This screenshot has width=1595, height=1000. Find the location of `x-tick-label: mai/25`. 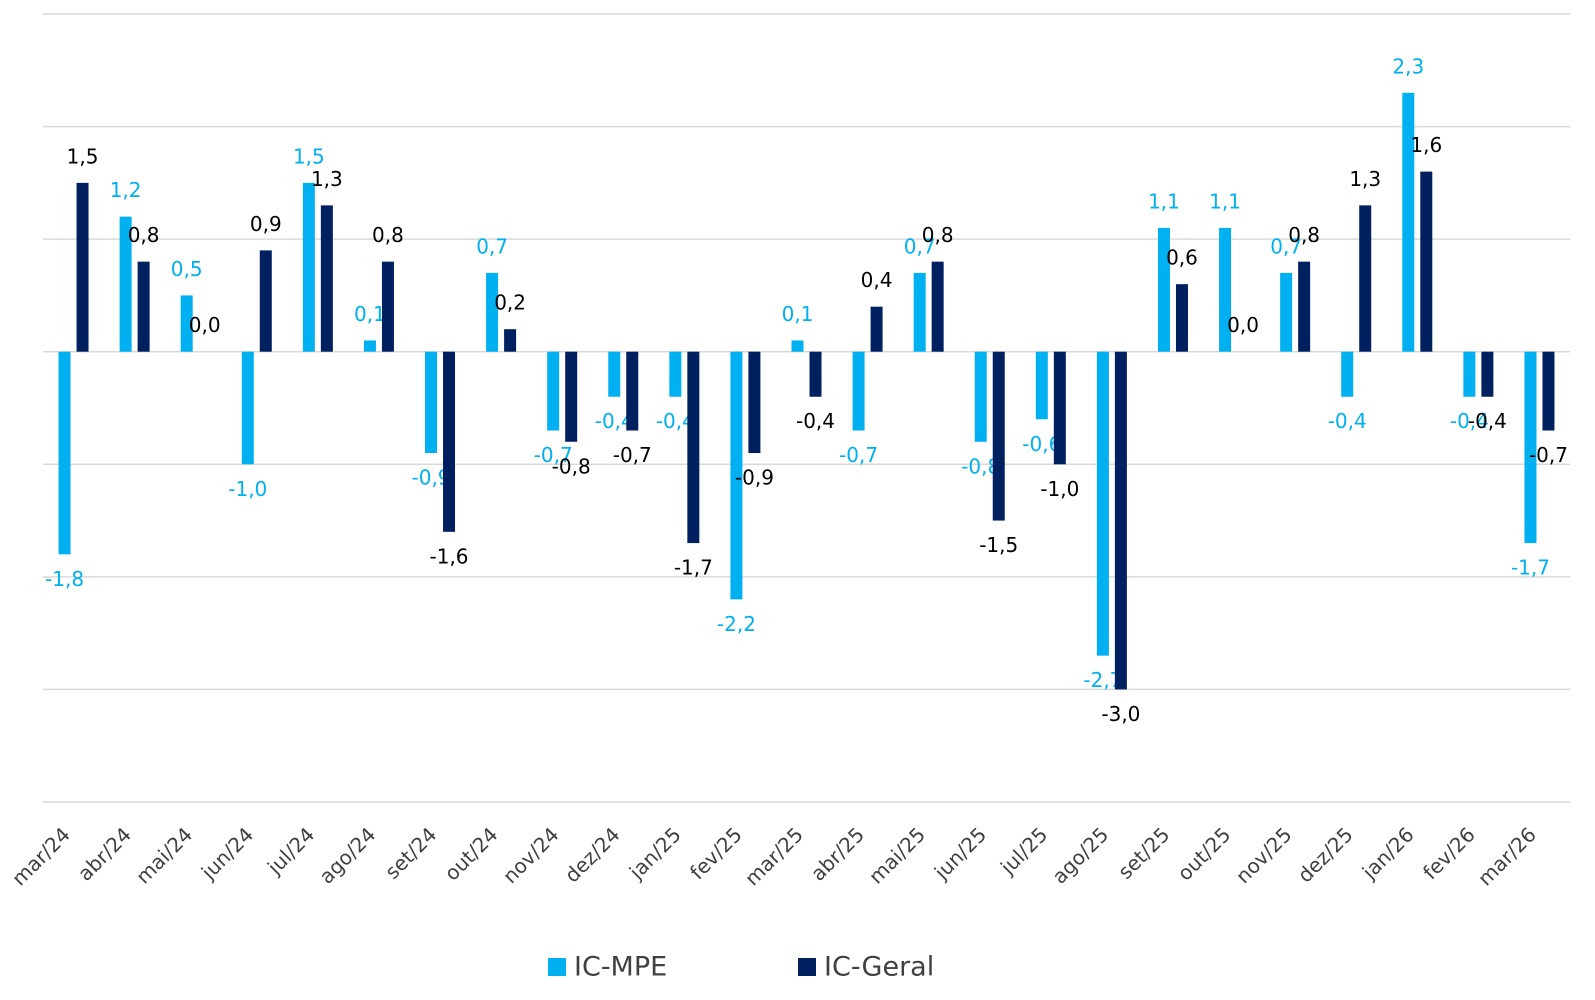

x-tick-label: mai/25 is located at coordinates (897, 855).